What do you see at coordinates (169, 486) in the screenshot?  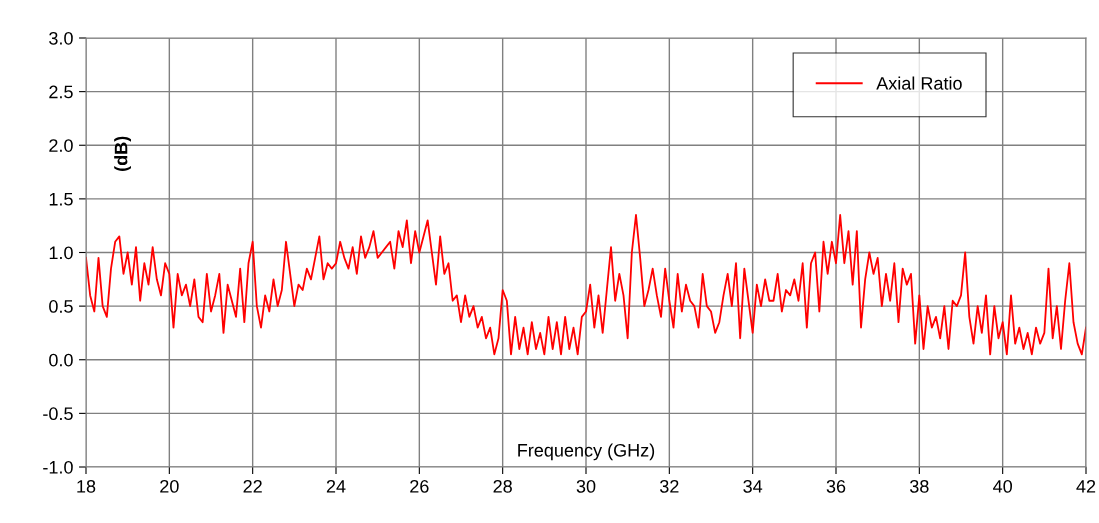 I see `x-tick-label: 20` at bounding box center [169, 486].